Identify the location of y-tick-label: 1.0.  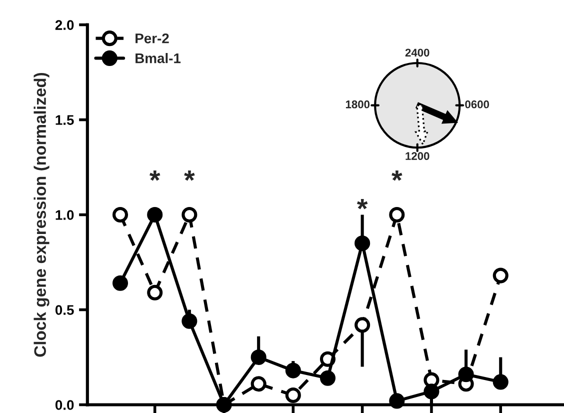
(65, 215).